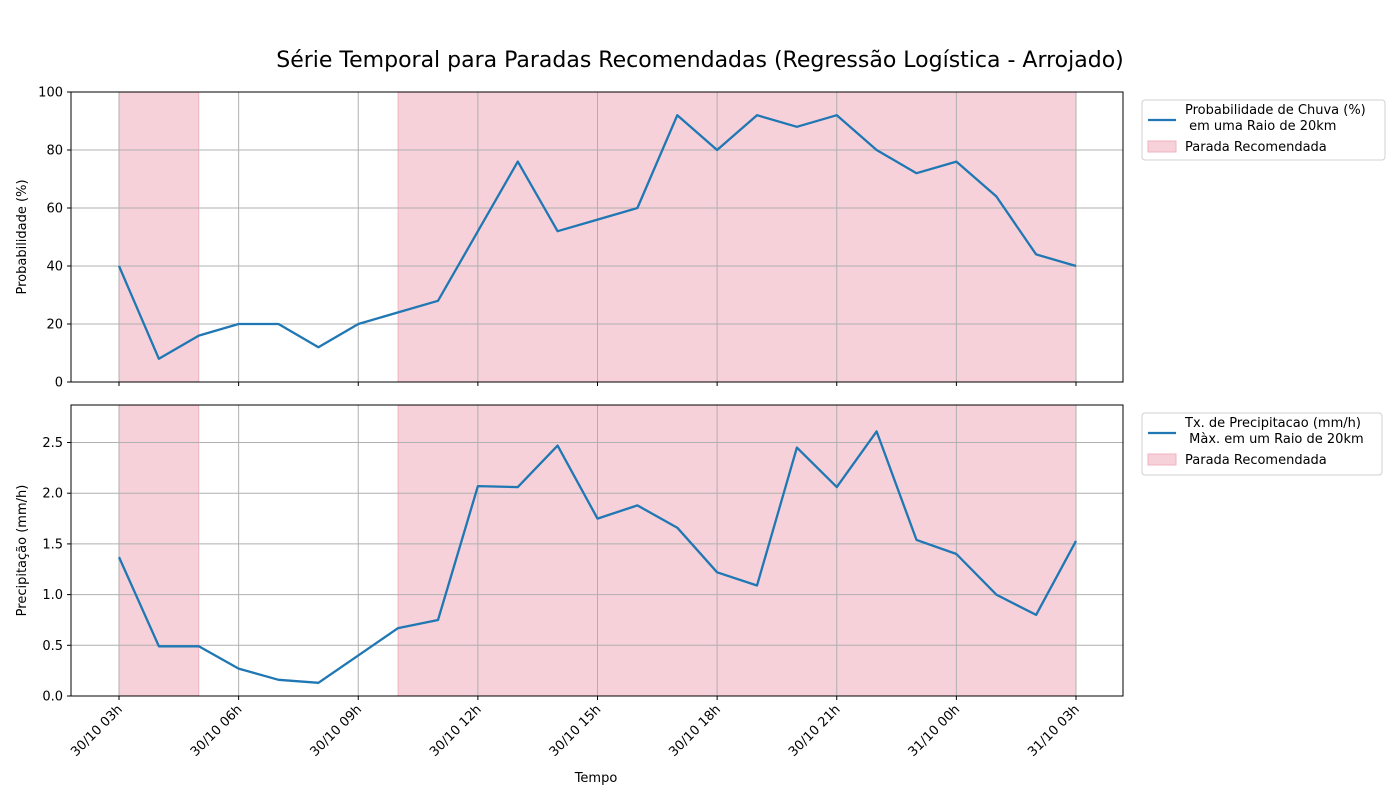 The height and width of the screenshot is (800, 1400). What do you see at coordinates (54, 267) in the screenshot?
I see `y-tick-label: 40` at bounding box center [54, 267].